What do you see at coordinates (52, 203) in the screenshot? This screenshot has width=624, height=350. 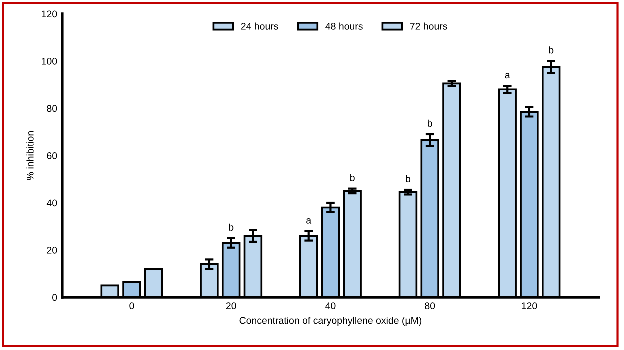 I see `y-tick-label: 40` at bounding box center [52, 203].